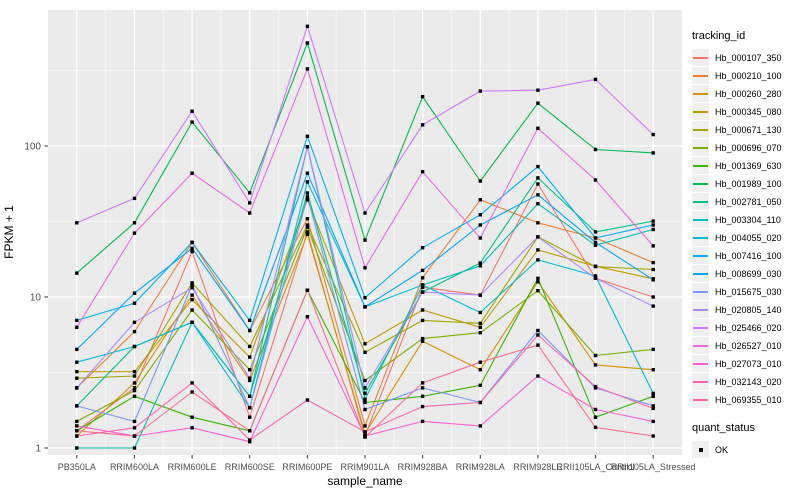 The image size is (800, 500). Describe the element at coordinates (748, 327) in the screenshot. I see `legend-label: Hb_025466_020` at that location.